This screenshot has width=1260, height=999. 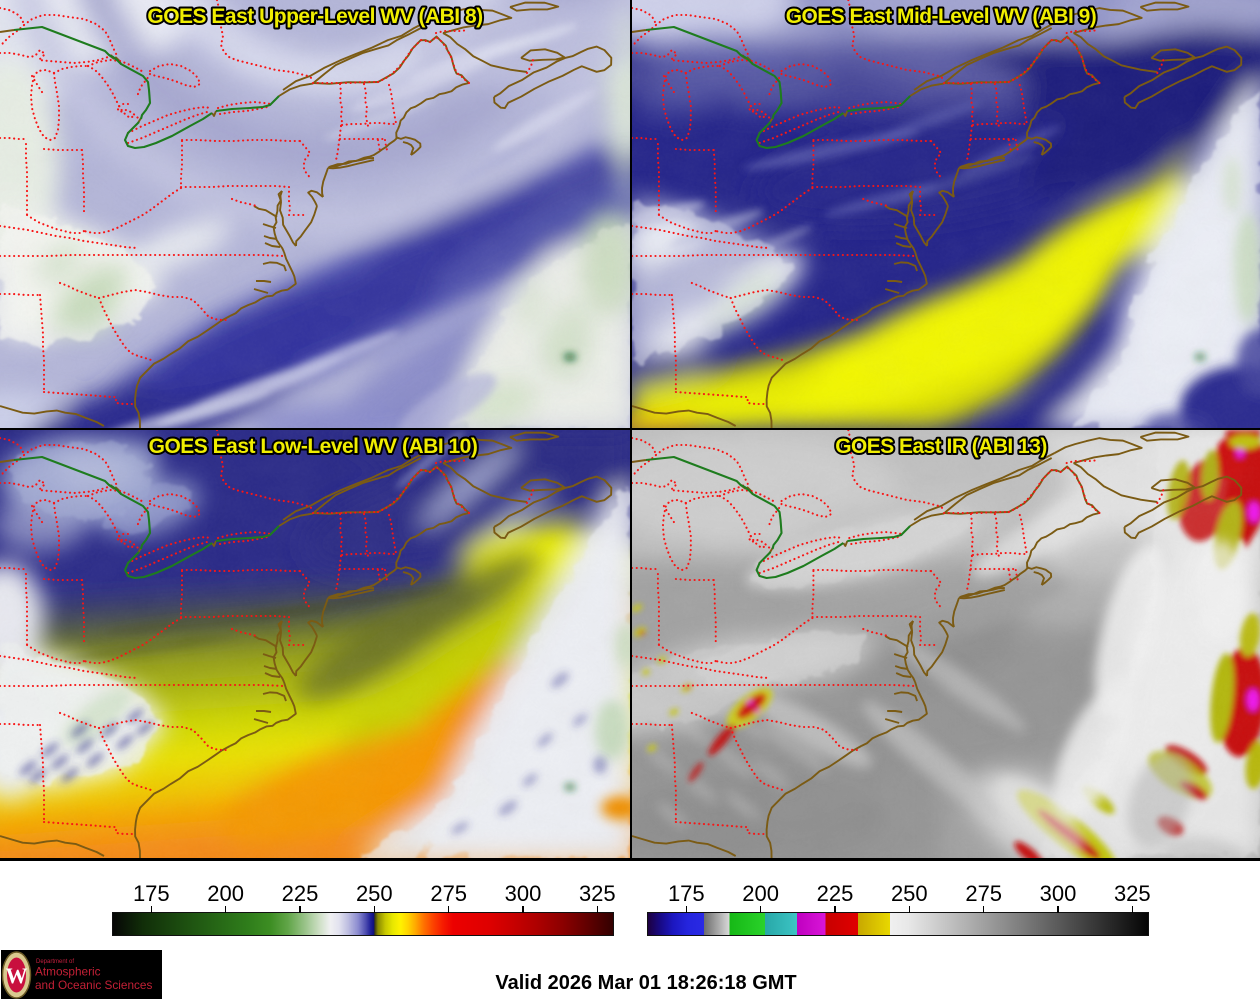 I want to click on svg-text: and Oceanic Sciences, so click(x=93, y=985).